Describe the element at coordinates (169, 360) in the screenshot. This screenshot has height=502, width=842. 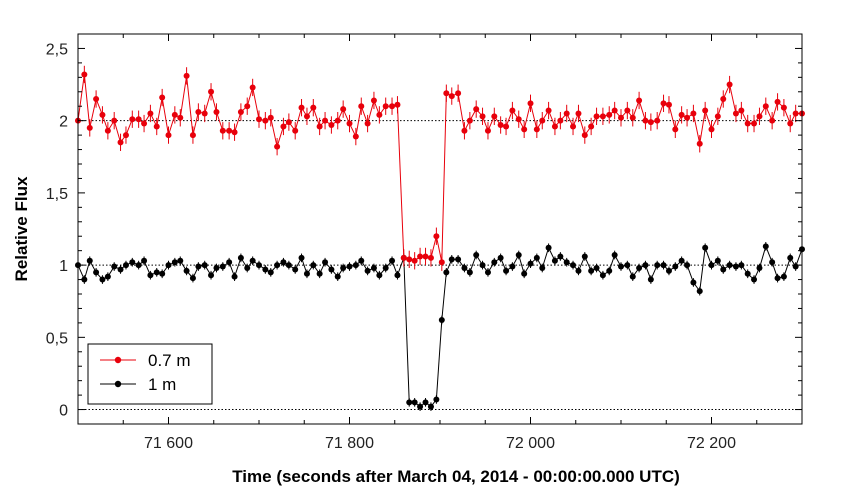
I see `legend-label-0: 0.7 m` at that location.